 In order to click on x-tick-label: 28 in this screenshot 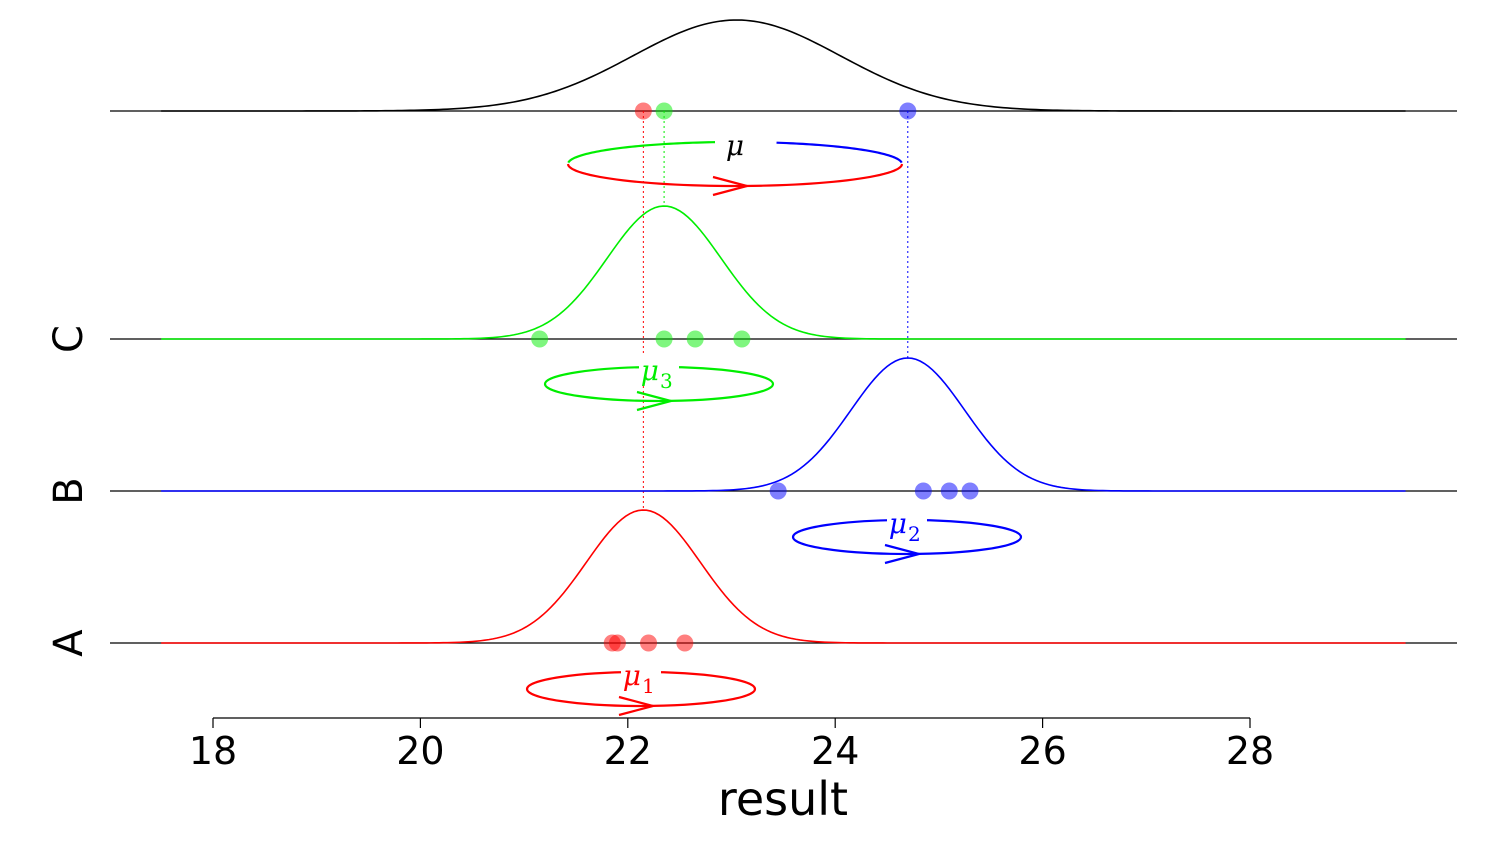, I will do `click(1250, 751)`.